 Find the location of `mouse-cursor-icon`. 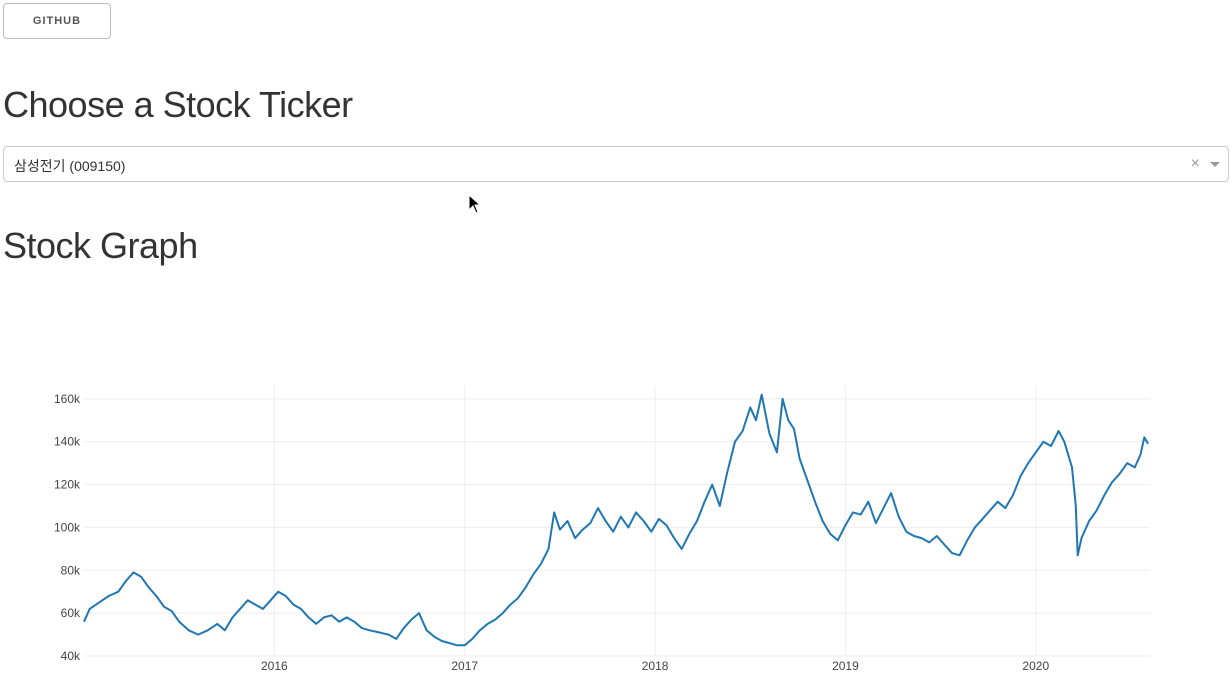

mouse-cursor-icon is located at coordinates (475, 204).